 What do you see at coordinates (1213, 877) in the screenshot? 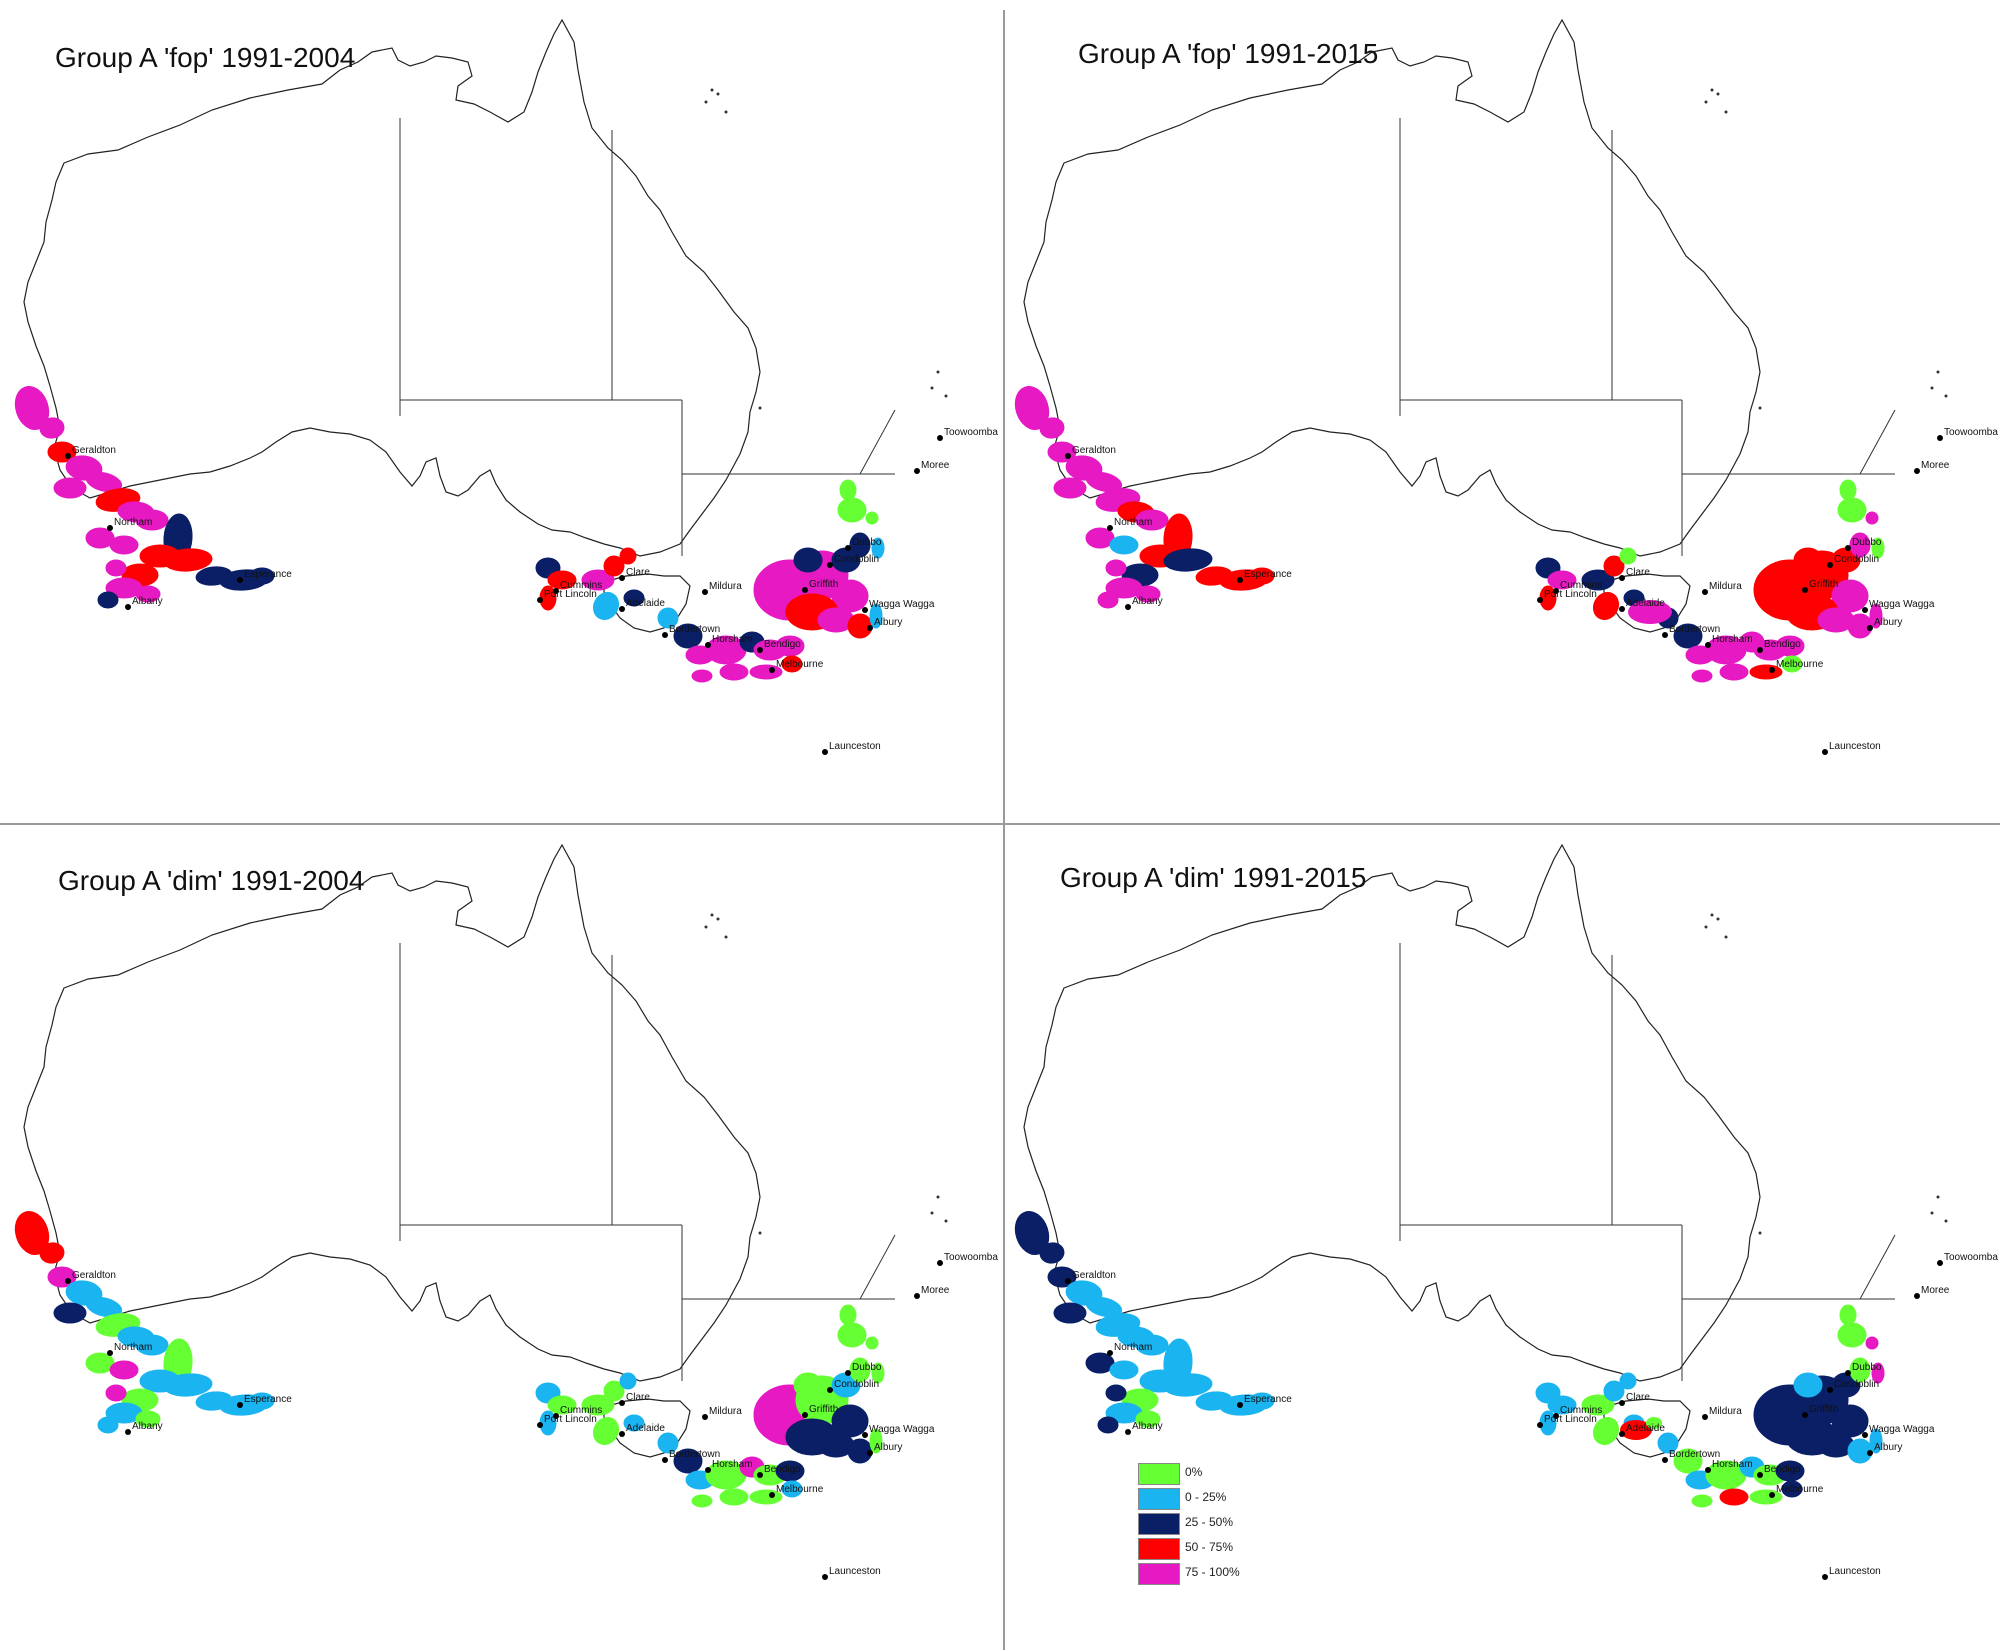
I see `panel-title: Group A 'dim' 1991-2015` at bounding box center [1213, 877].